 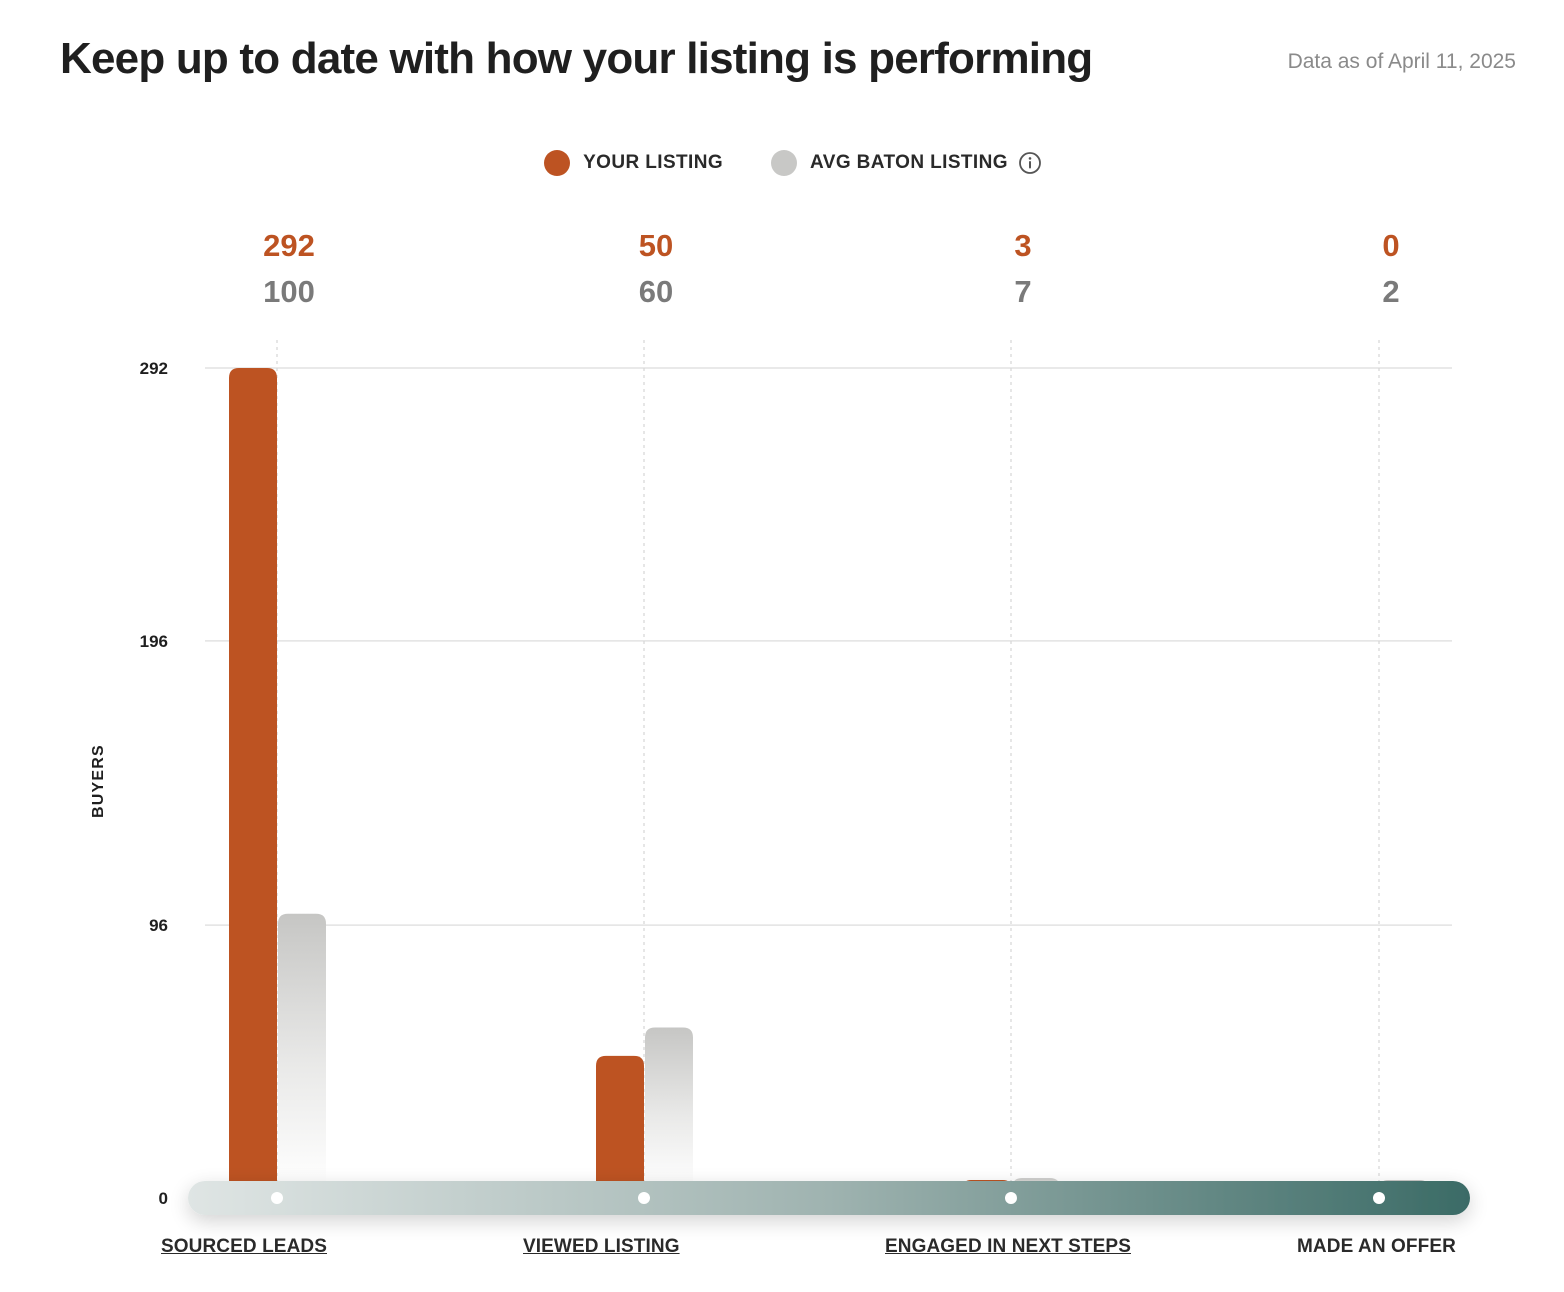 I want to click on value-label-avg-baton-listing-2: 7, so click(x=1023, y=291).